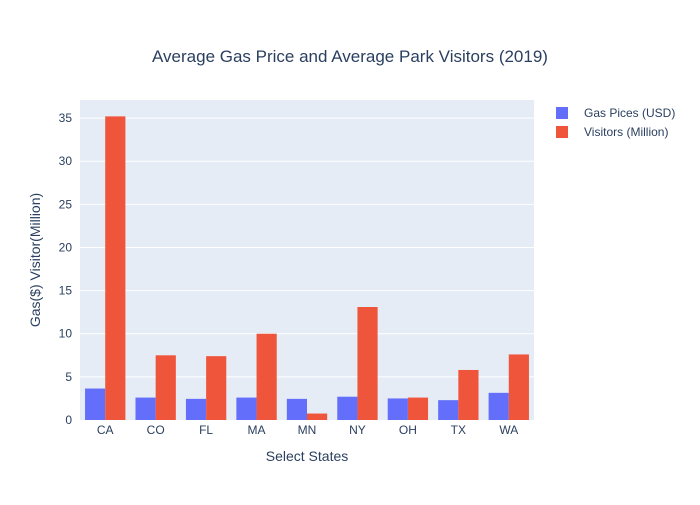 The image size is (700, 505). I want to click on x-tick-label: NY, so click(357, 430).